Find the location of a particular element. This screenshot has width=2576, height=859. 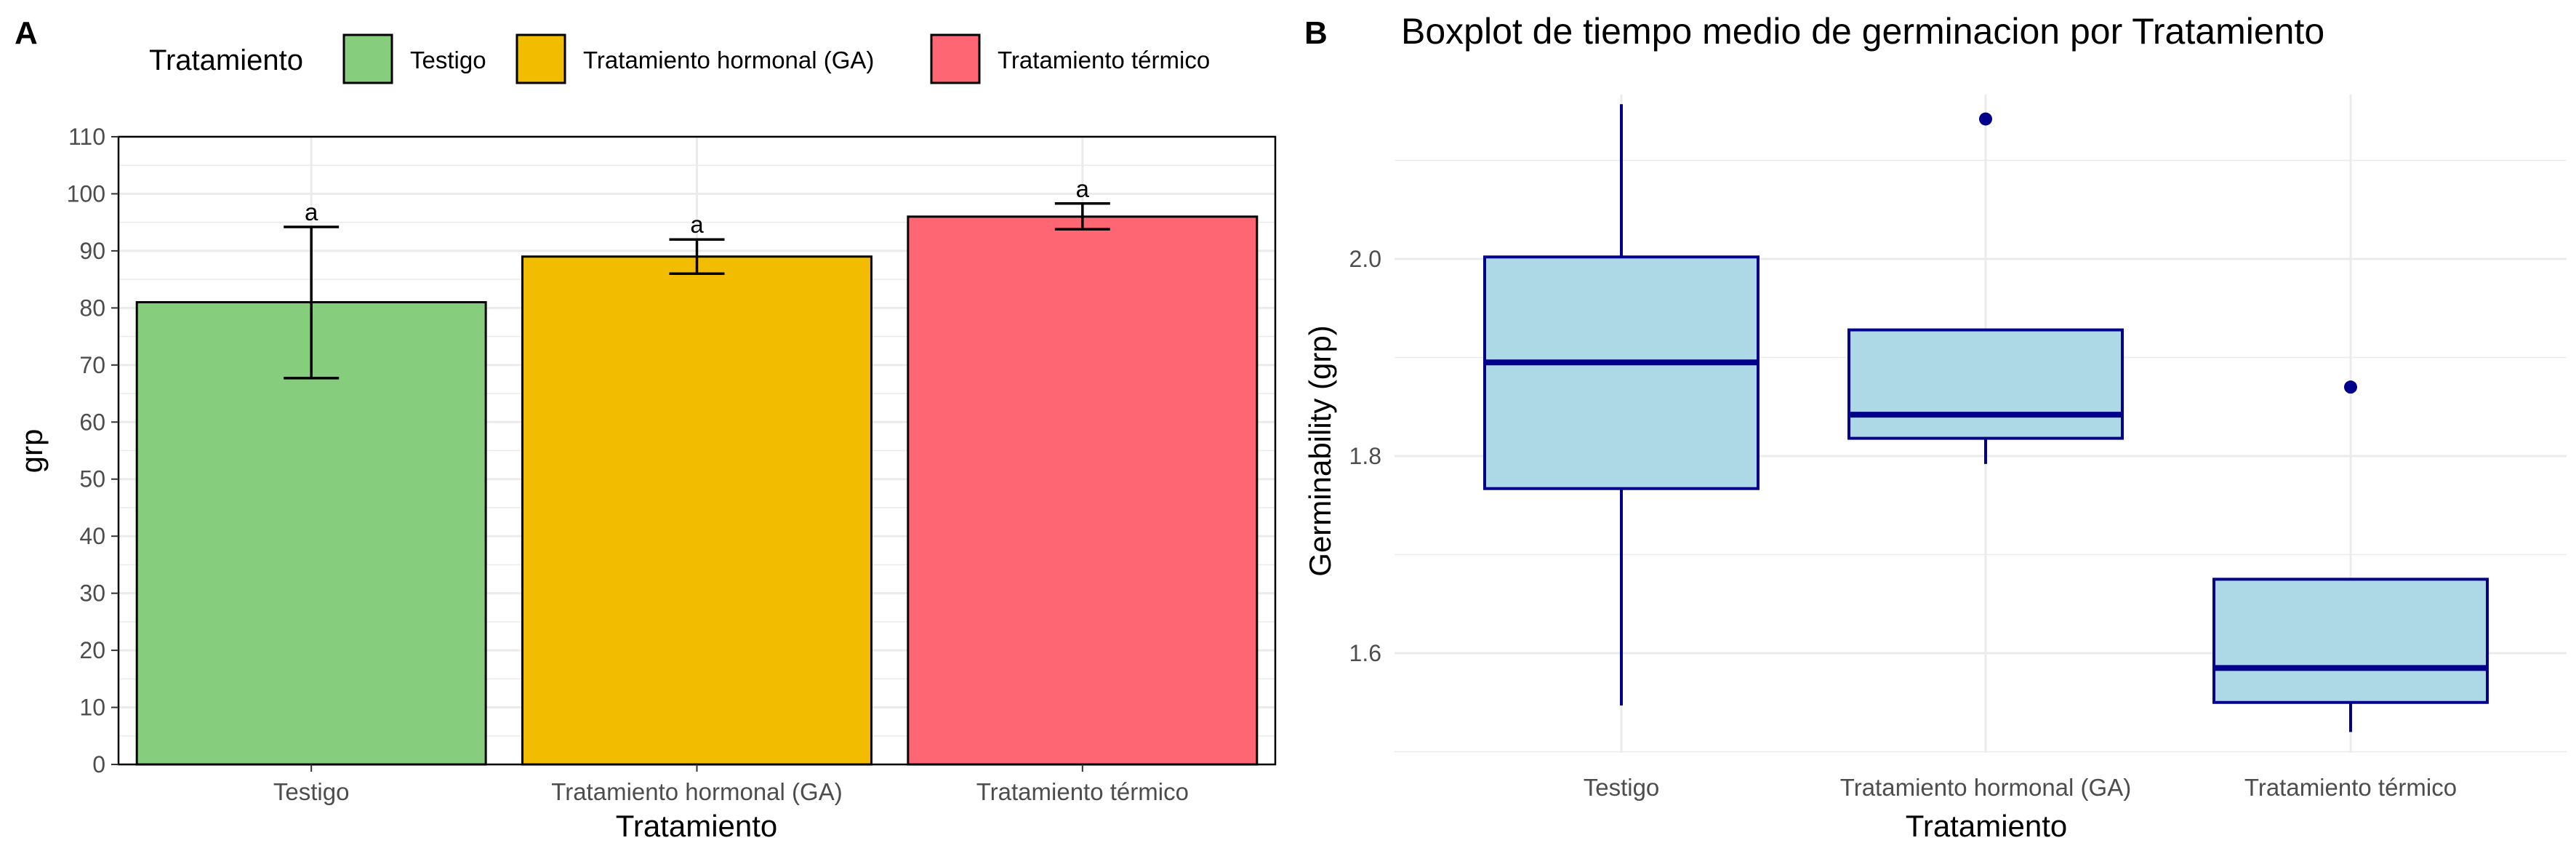

y-tick-label: 70 is located at coordinates (92, 365).